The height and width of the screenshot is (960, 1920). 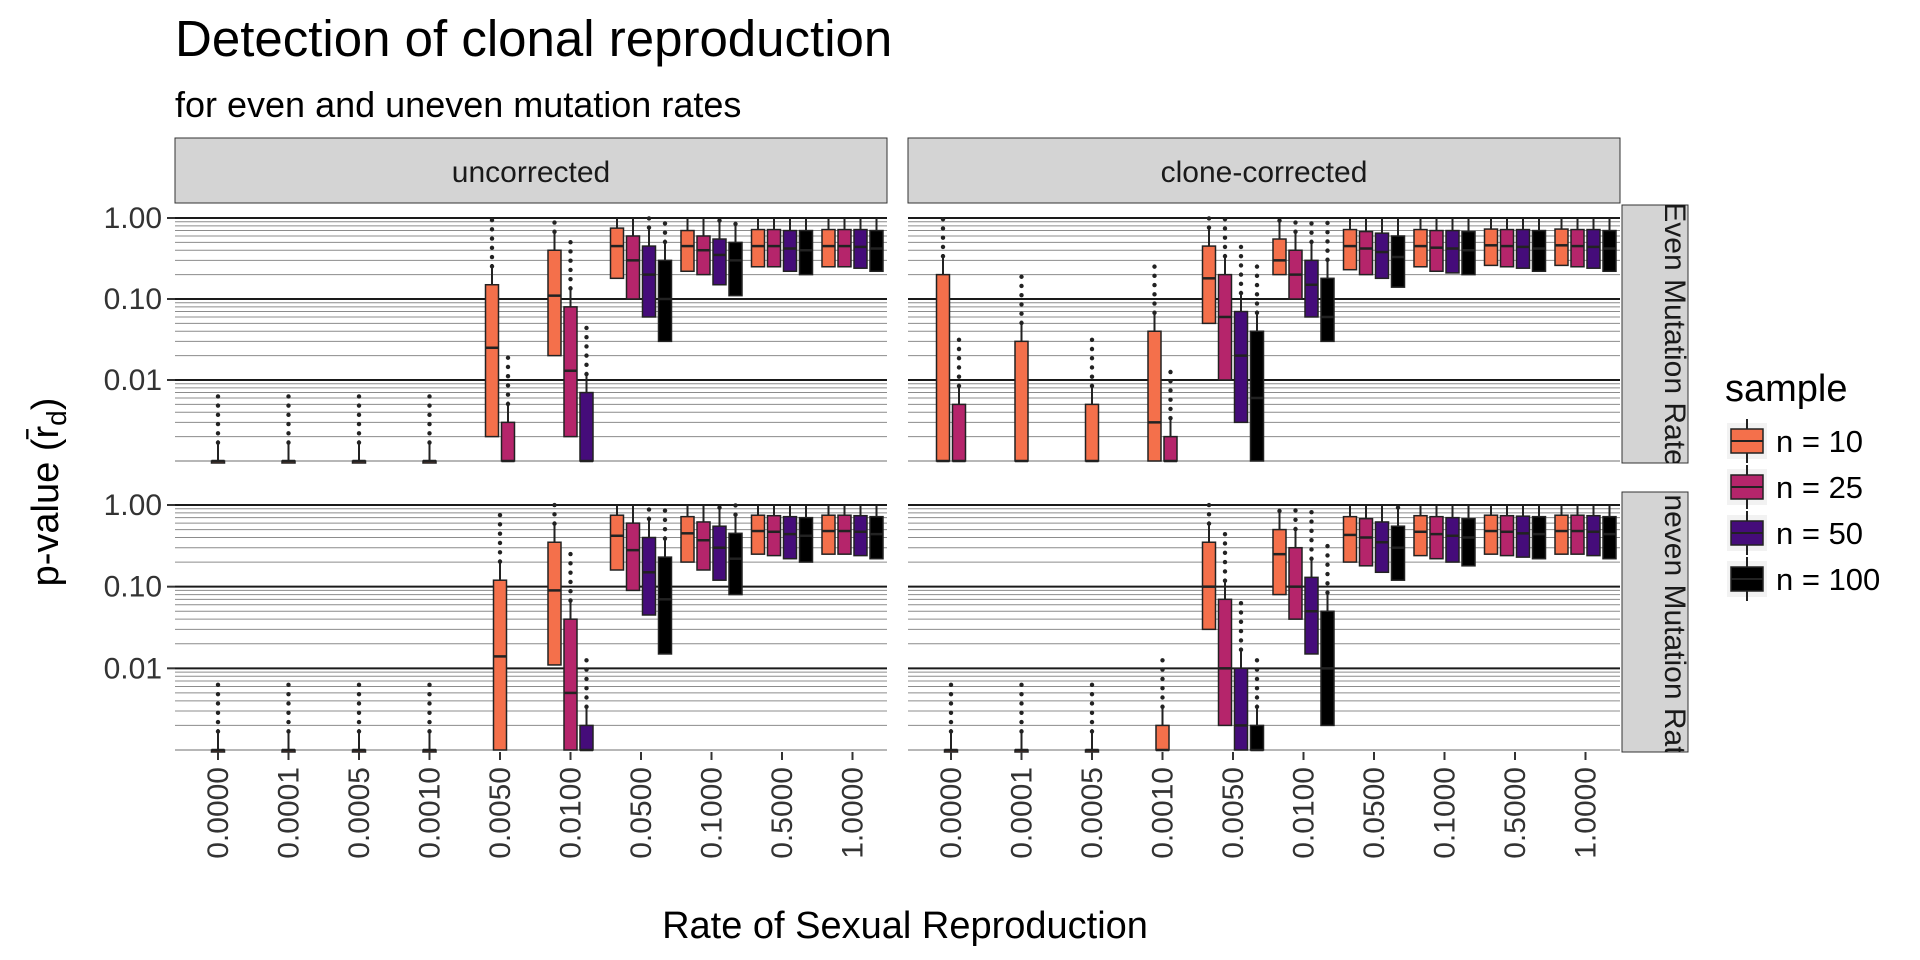 I want to click on chart-subtitle: for even and uneven mutation rates, so click(x=458, y=104).